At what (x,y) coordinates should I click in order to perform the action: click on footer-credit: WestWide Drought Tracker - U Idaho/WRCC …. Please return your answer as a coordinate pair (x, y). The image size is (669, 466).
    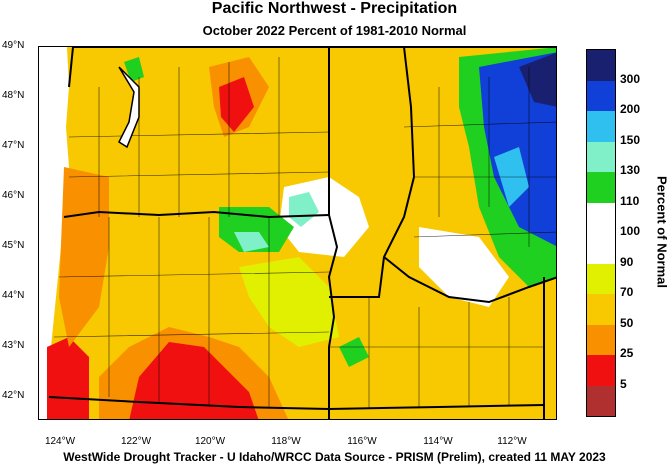
    Looking at the image, I should click on (334, 457).